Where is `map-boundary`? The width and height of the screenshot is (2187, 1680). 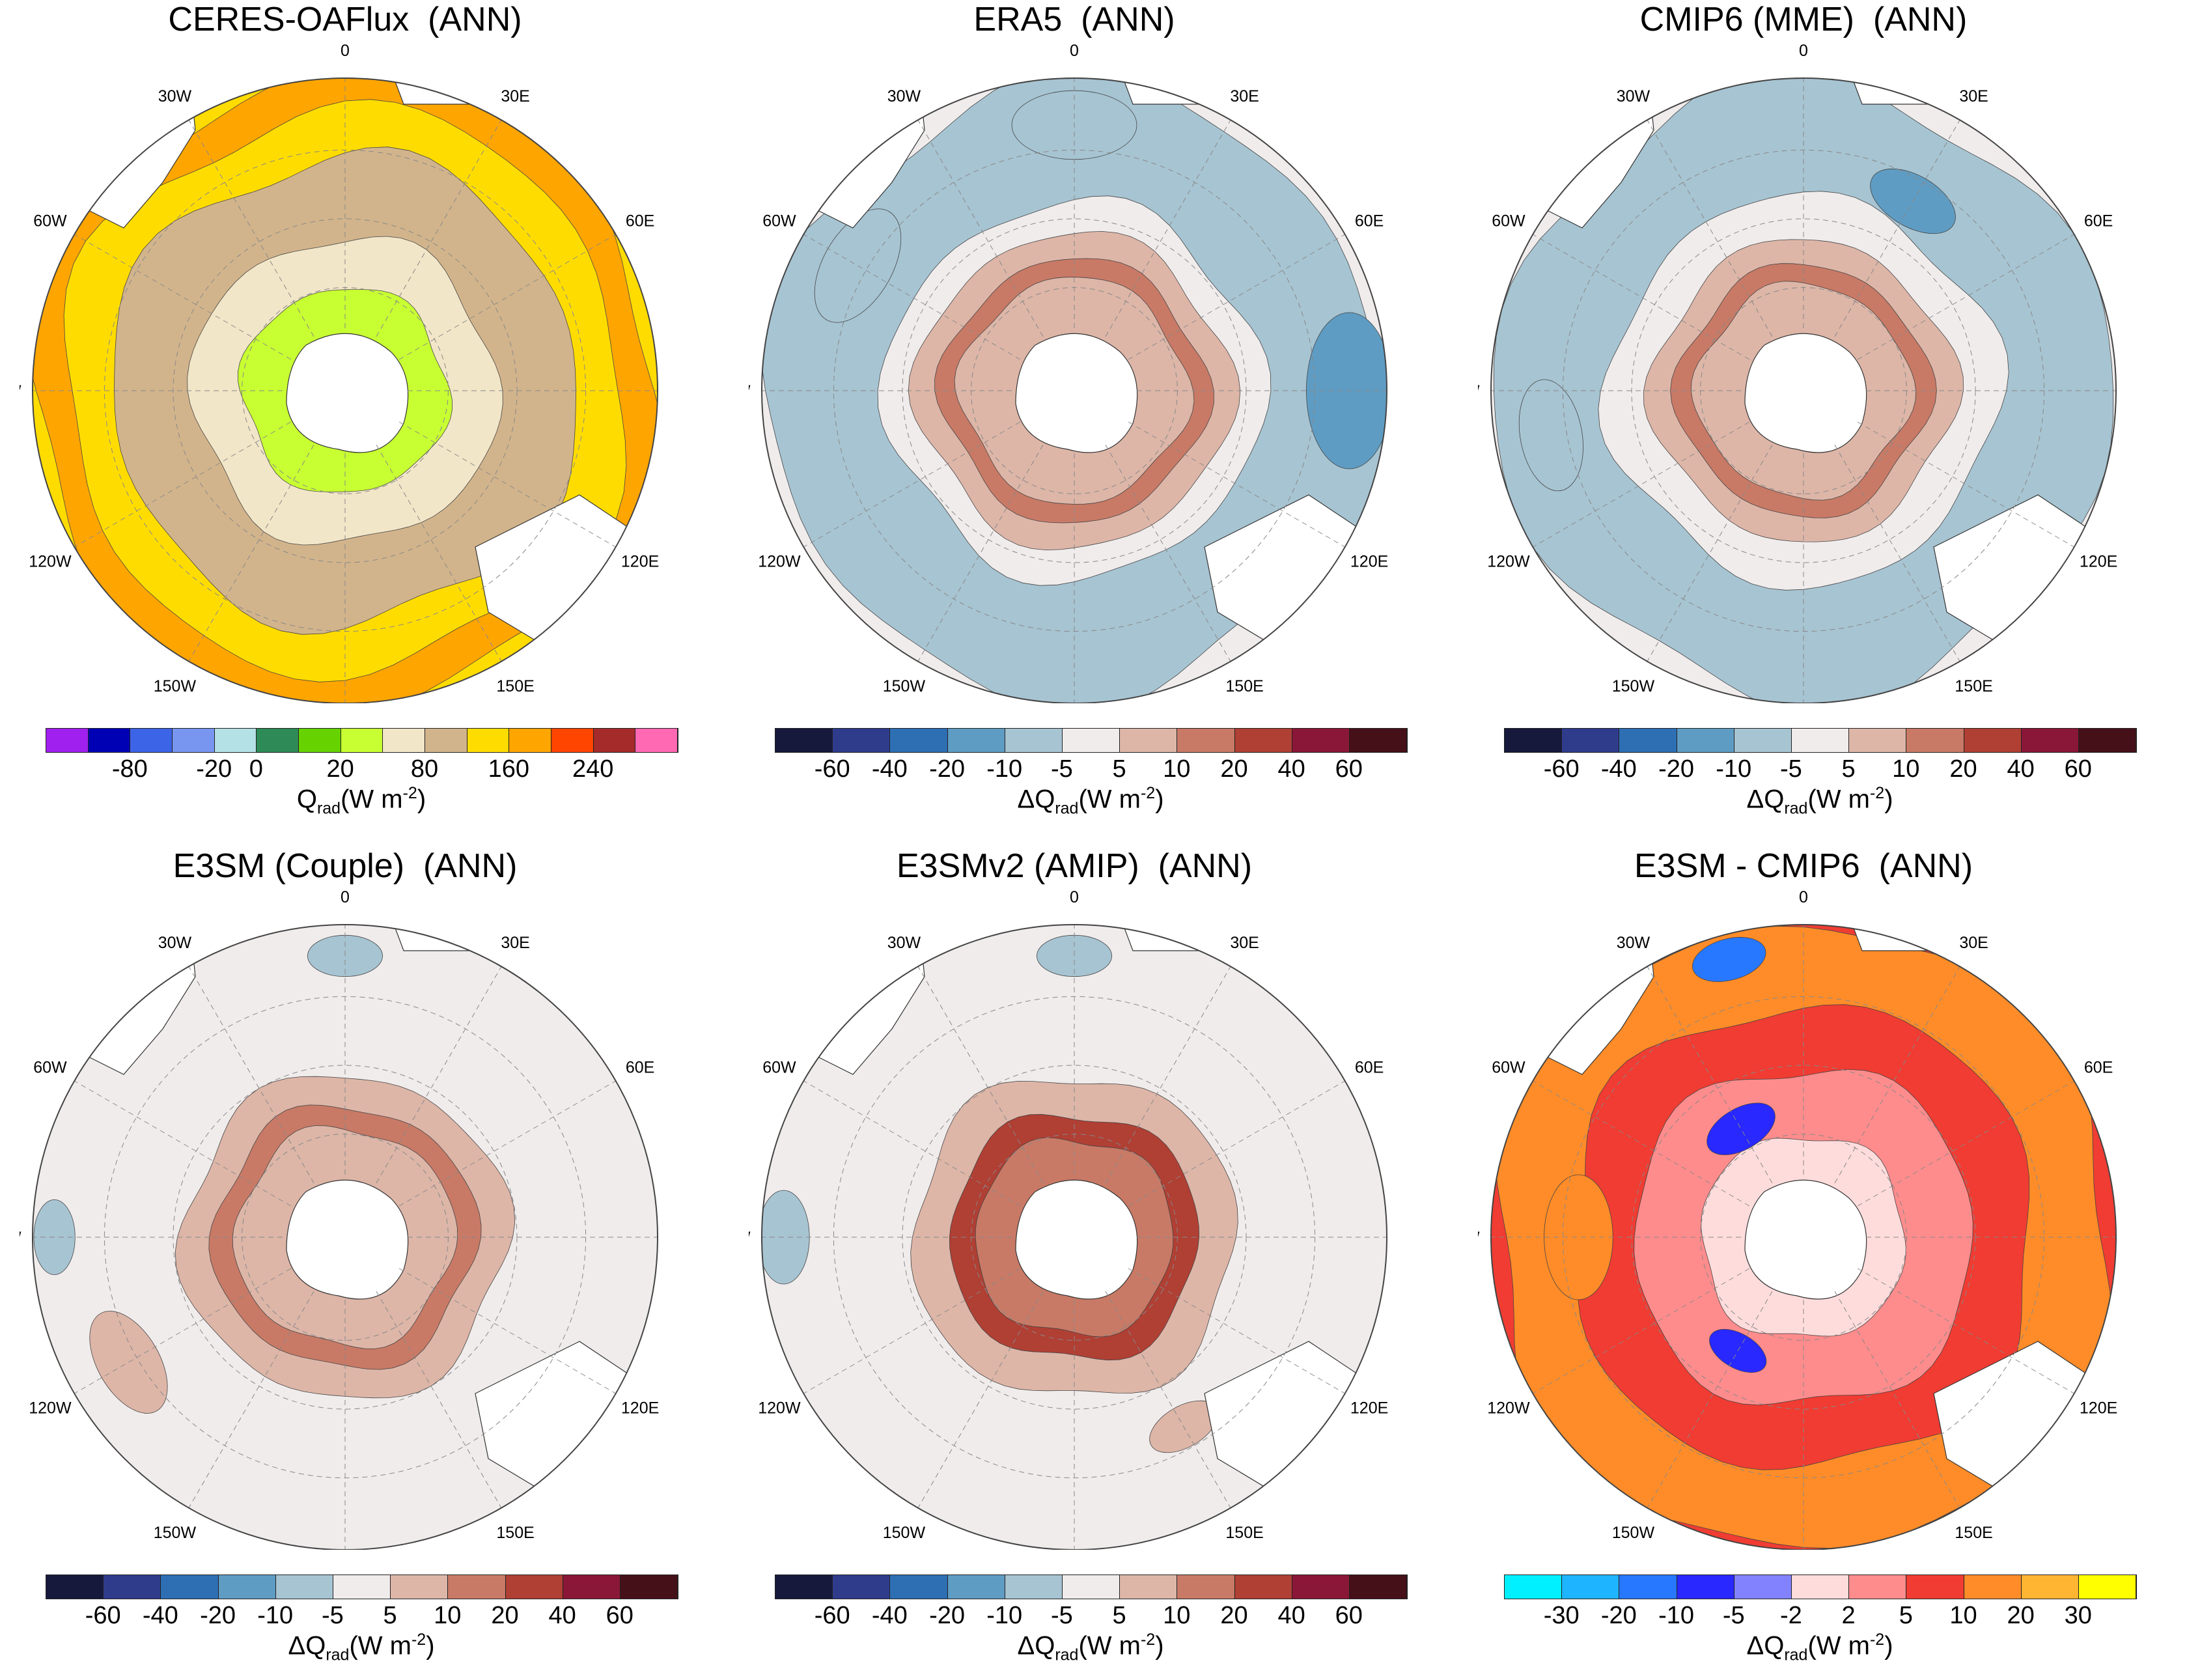 map-boundary is located at coordinates (345, 390).